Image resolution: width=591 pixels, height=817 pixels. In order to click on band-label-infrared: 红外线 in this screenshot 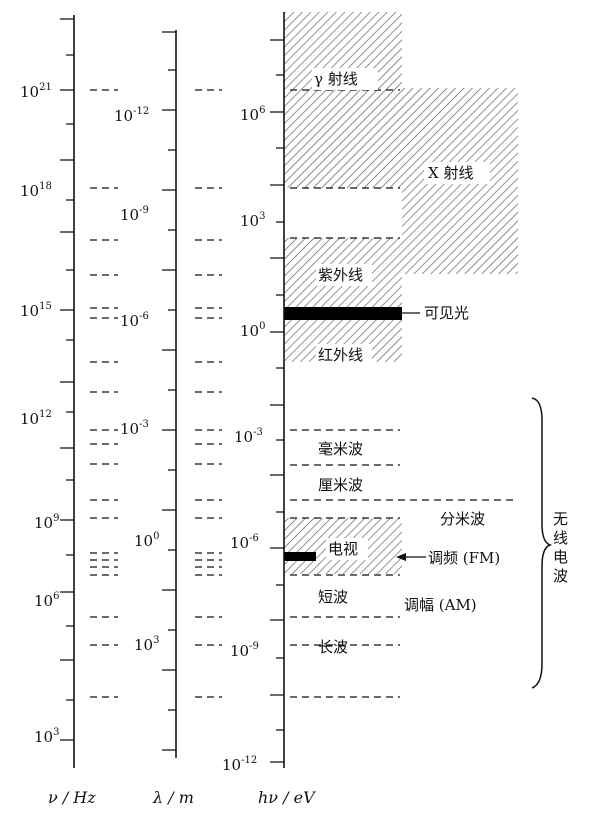, I will do `click(340, 355)`.